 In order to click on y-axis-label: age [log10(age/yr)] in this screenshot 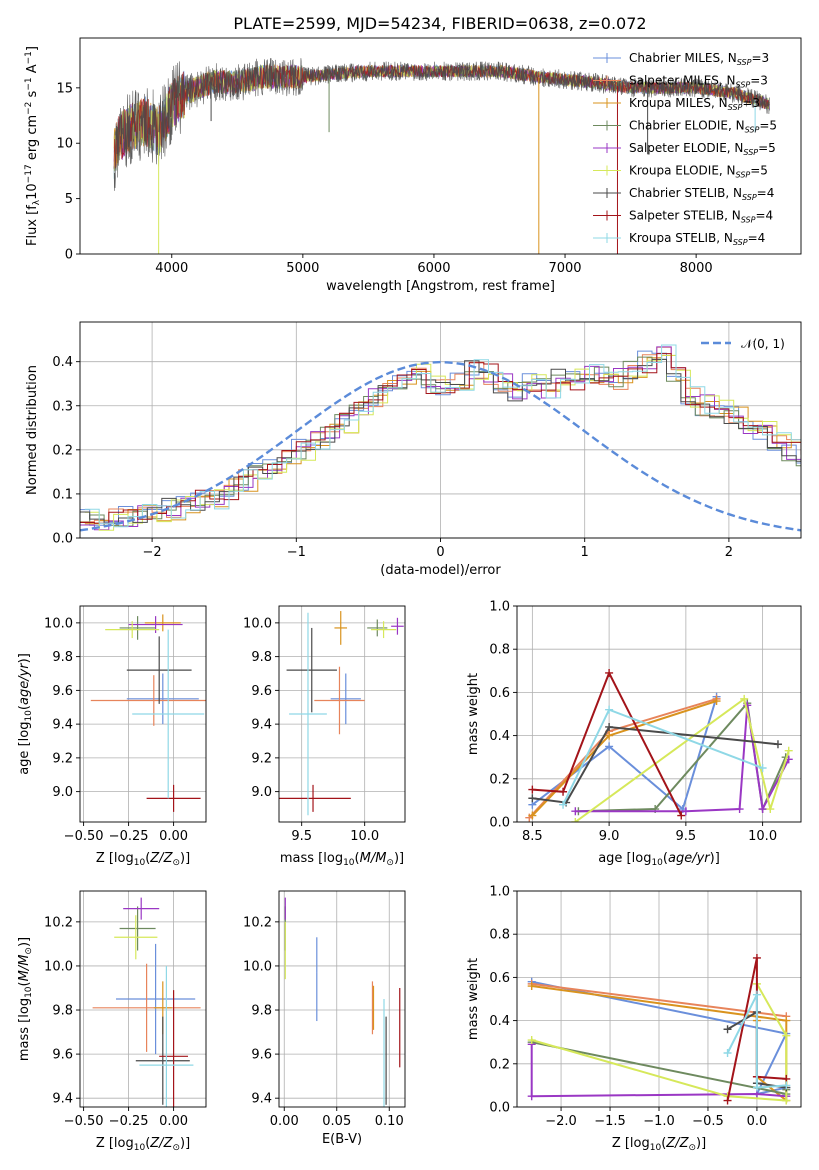, I will do `click(25, 714)`.